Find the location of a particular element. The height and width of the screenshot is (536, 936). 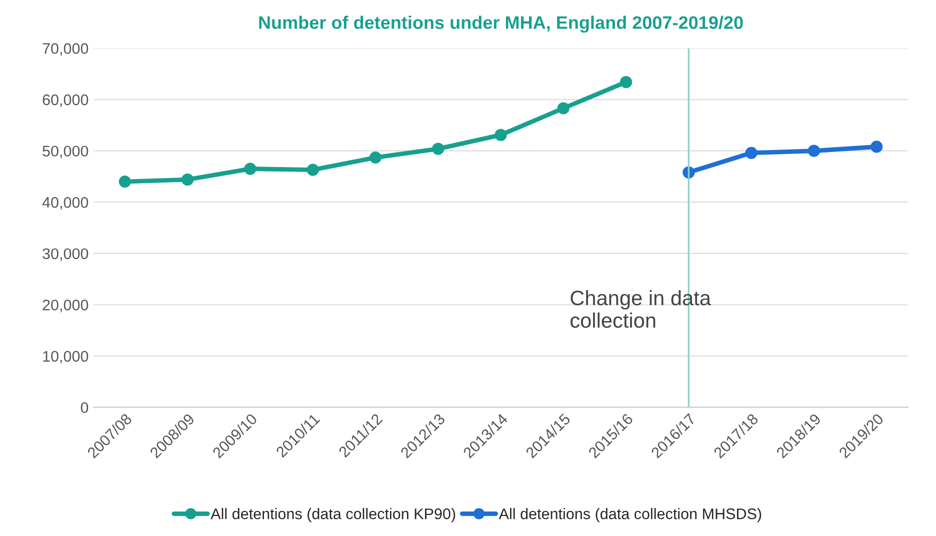

chart-title: Number of detentions under MHA, England 2007-2019/20 is located at coordinates (501, 24).